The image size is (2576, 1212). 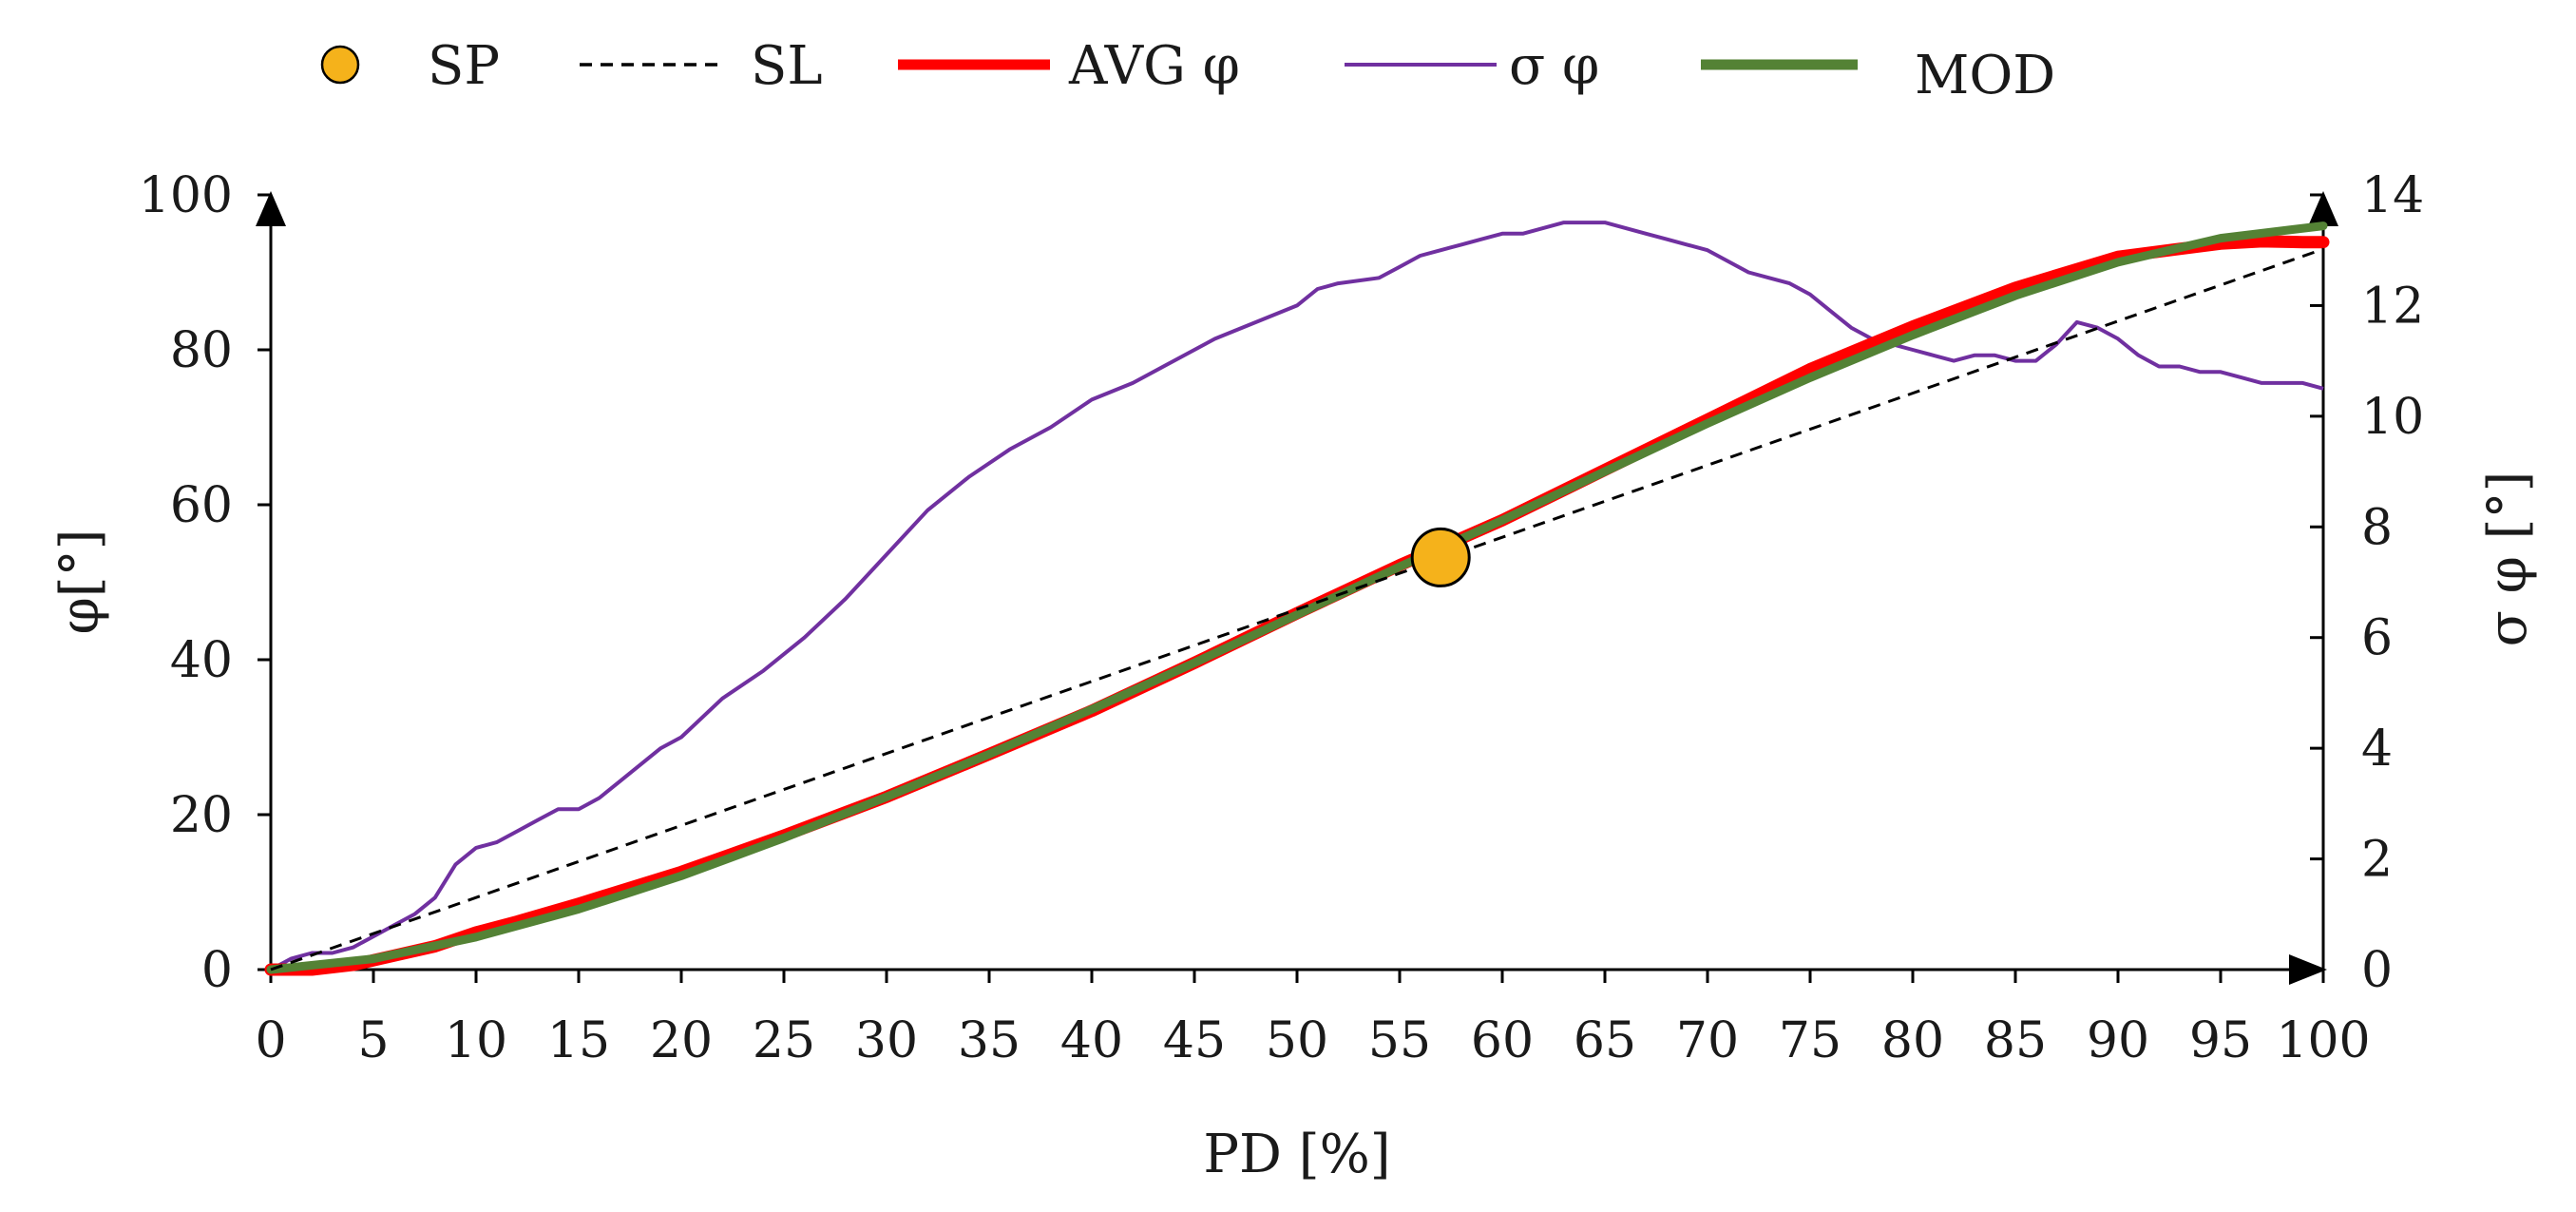 What do you see at coordinates (1297, 1041) in the screenshot?
I see `x-tick-label: 50` at bounding box center [1297, 1041].